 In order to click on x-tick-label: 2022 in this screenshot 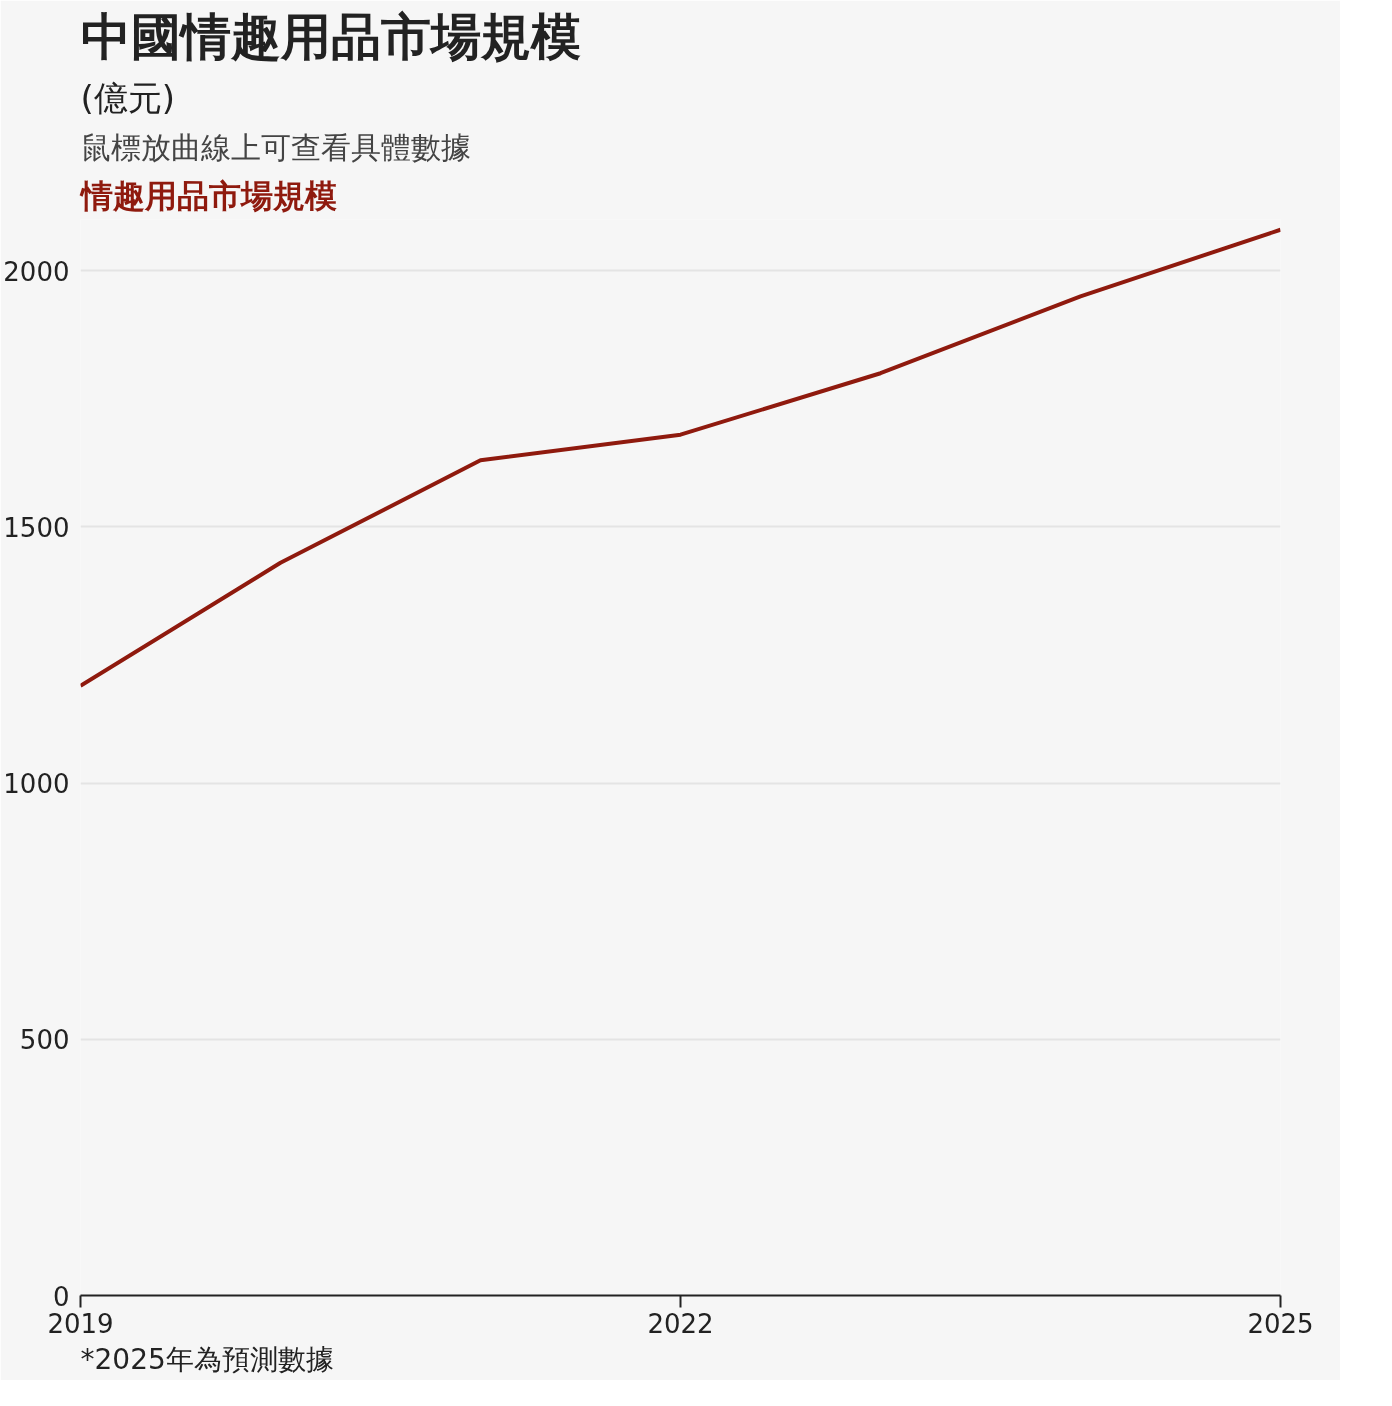, I will do `click(680, 1323)`.